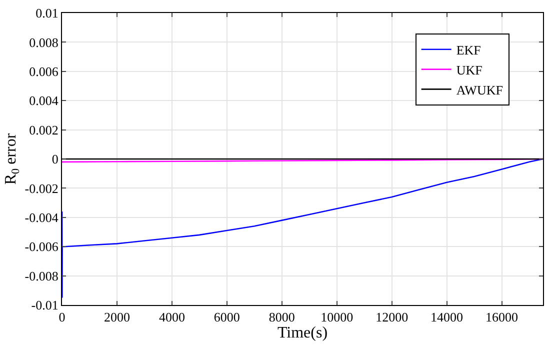 The height and width of the screenshot is (347, 550). Describe the element at coordinates (302, 333) in the screenshot. I see `x-axis-title: Time(s)` at that location.